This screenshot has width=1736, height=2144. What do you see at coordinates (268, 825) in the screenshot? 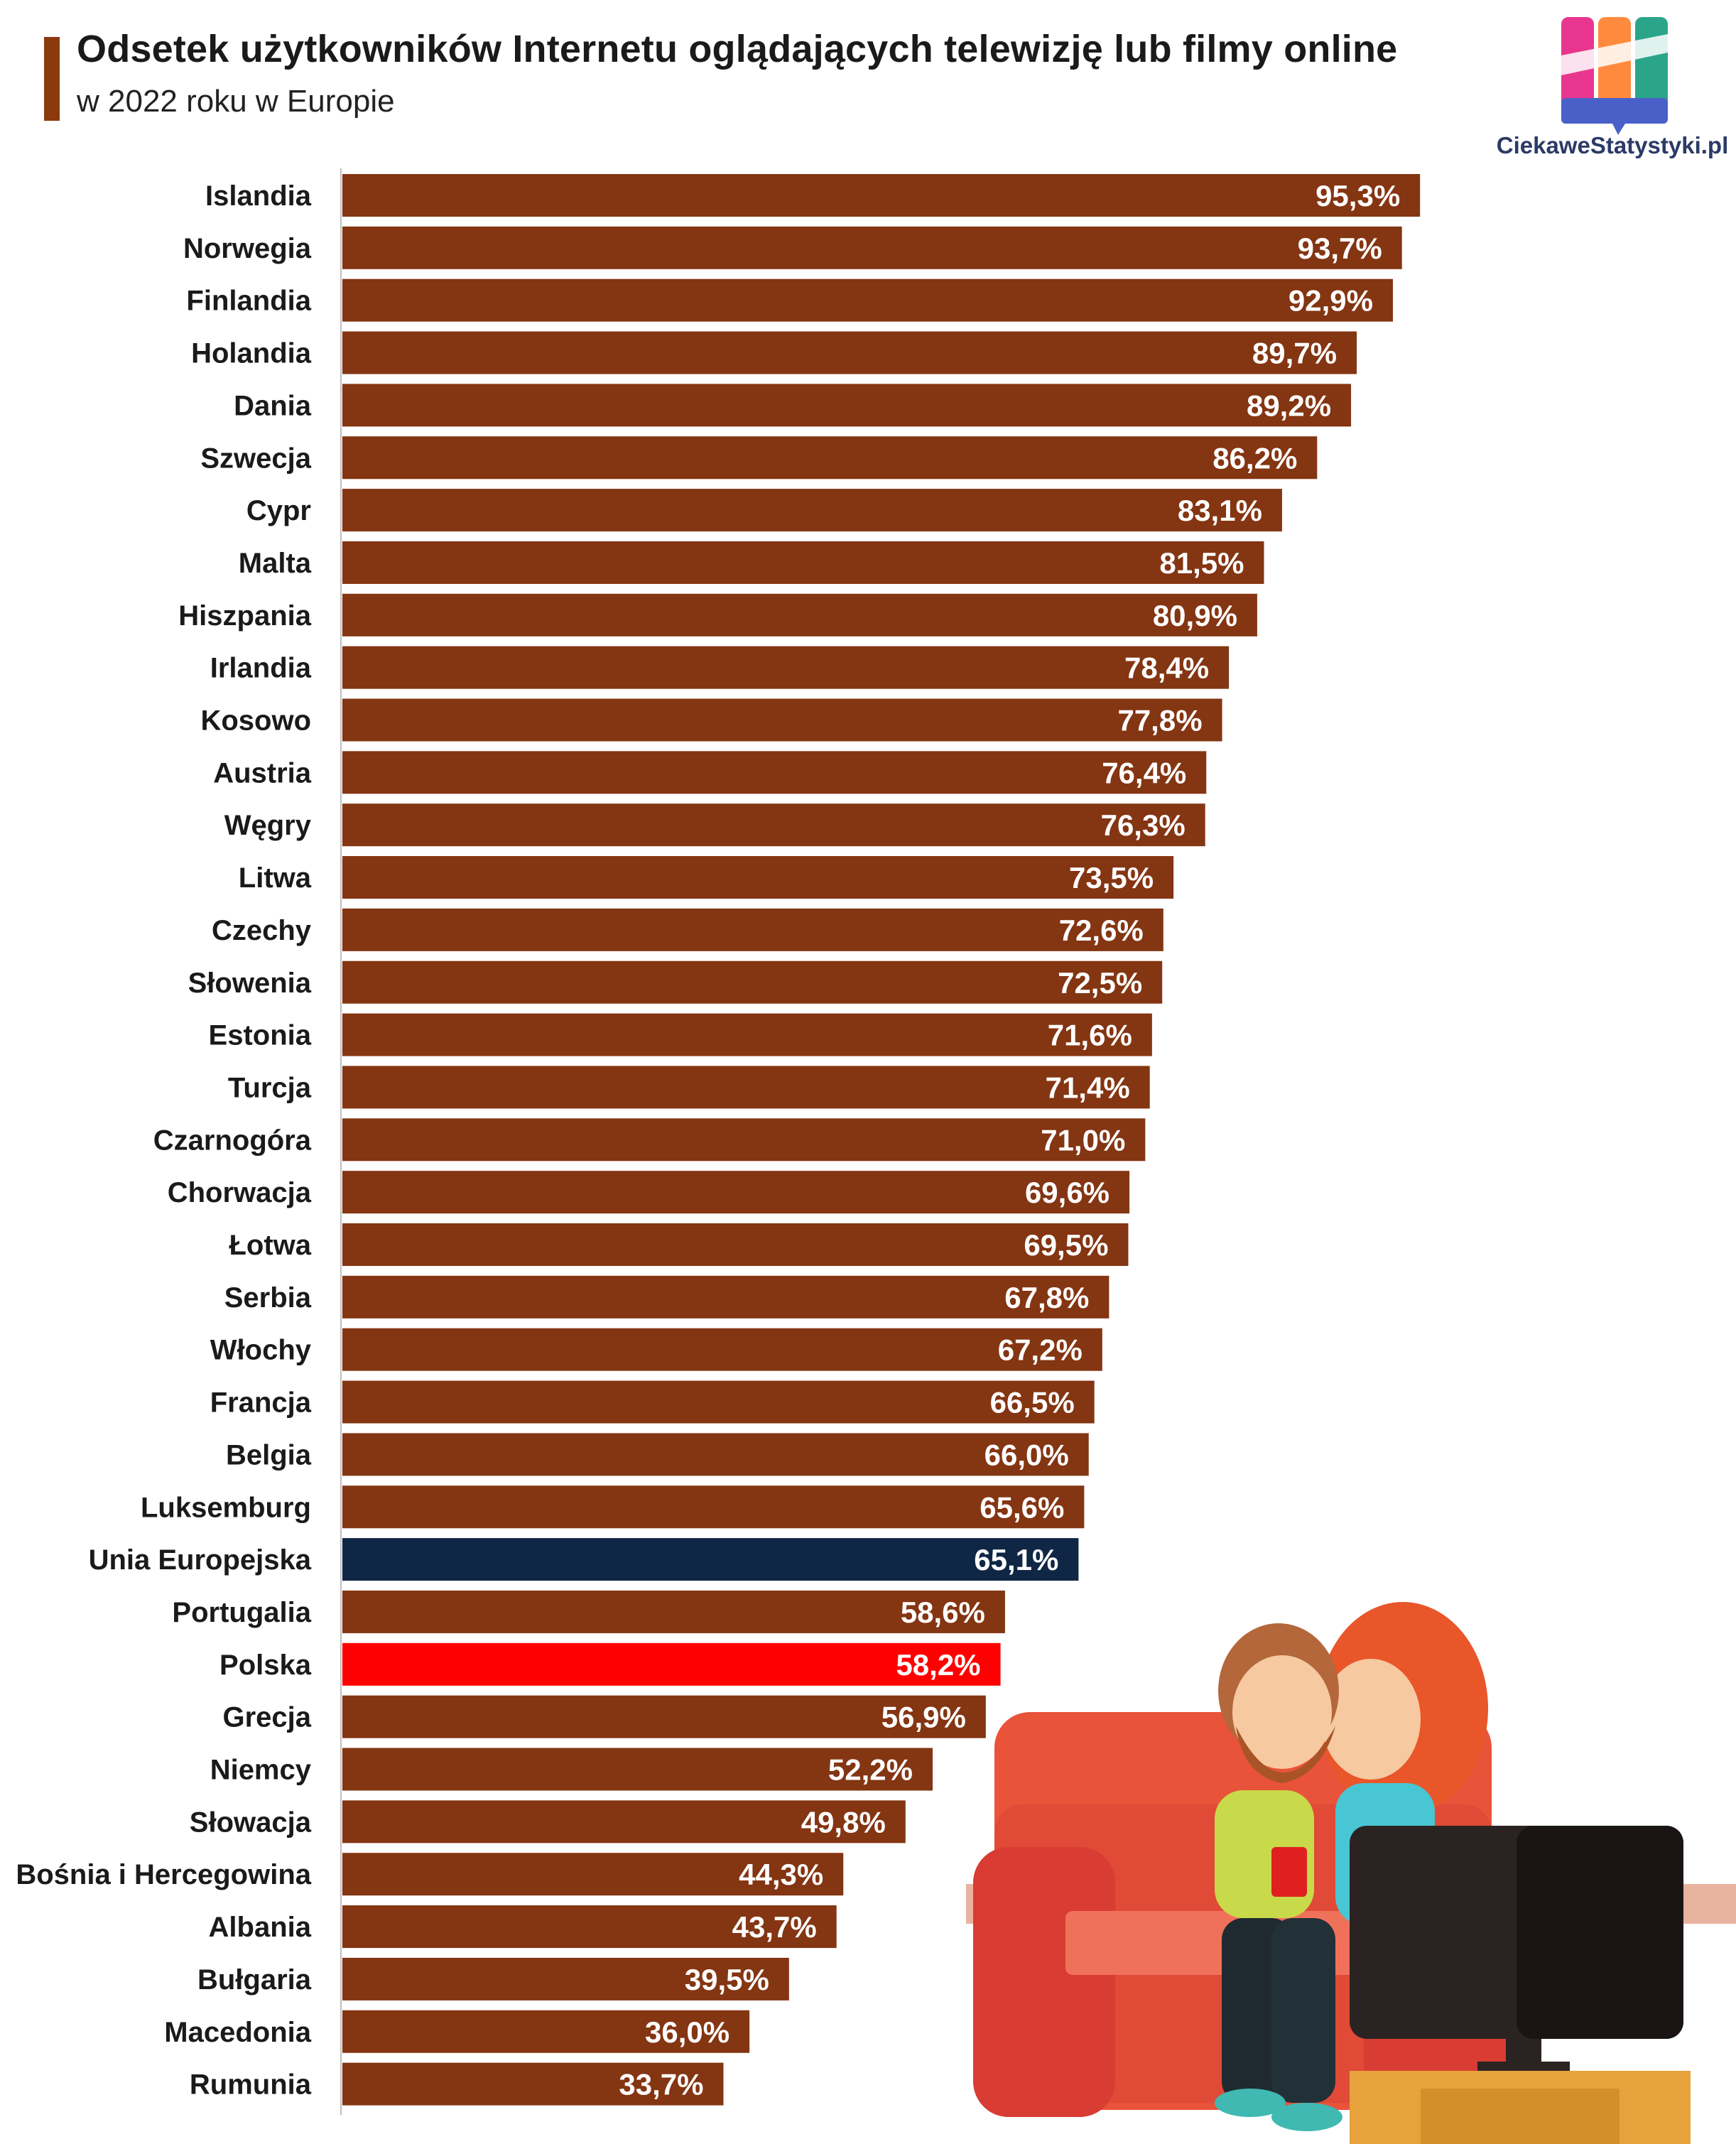
I see `category-label: Węgry` at bounding box center [268, 825].